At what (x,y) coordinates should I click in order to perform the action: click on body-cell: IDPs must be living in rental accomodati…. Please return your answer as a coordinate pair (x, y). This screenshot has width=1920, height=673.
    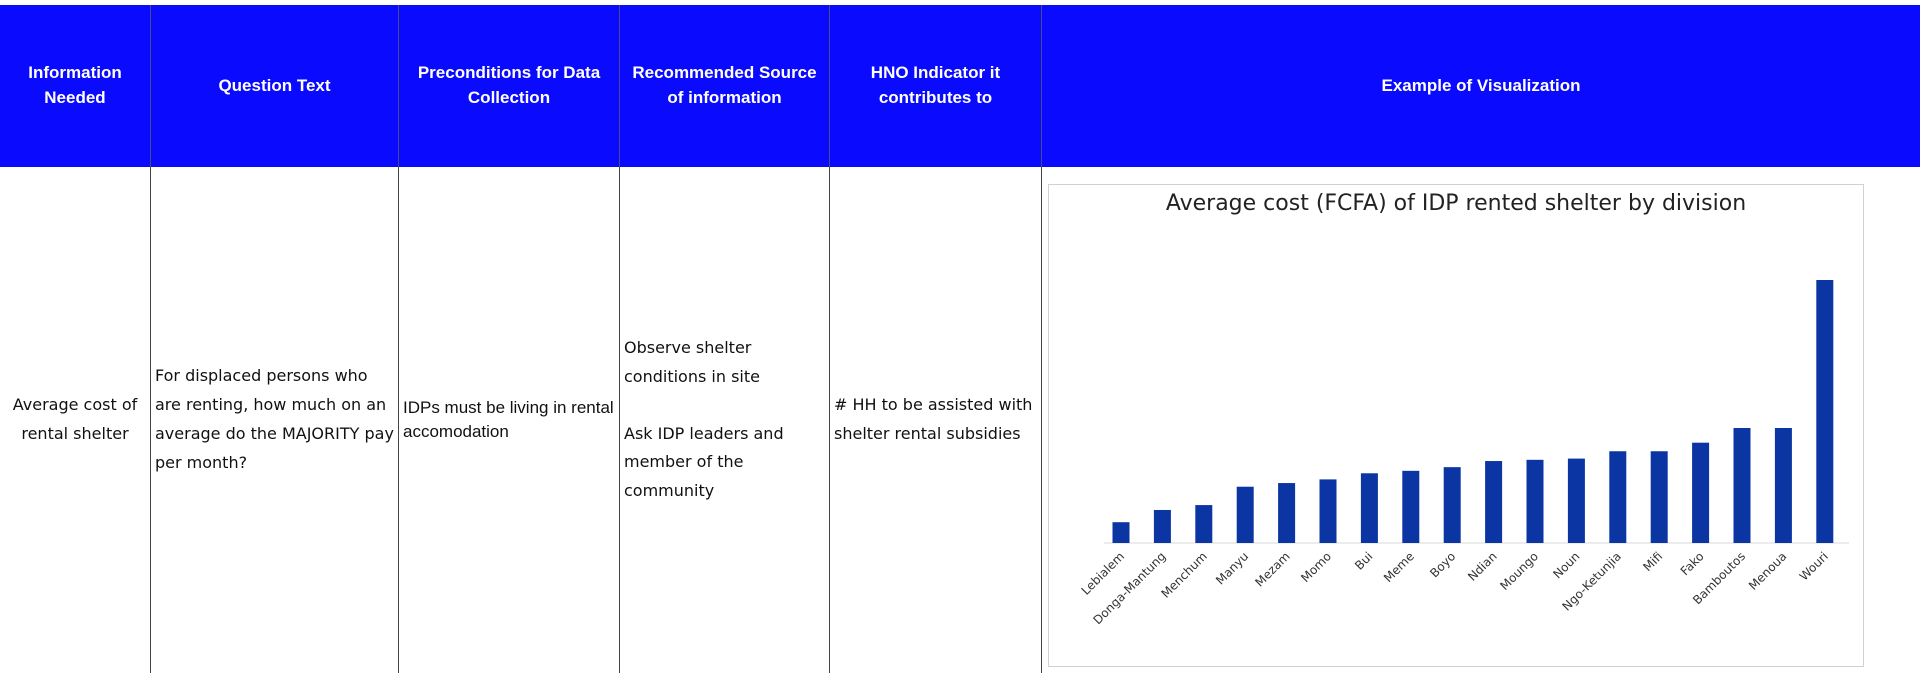
    Looking at the image, I should click on (509, 420).